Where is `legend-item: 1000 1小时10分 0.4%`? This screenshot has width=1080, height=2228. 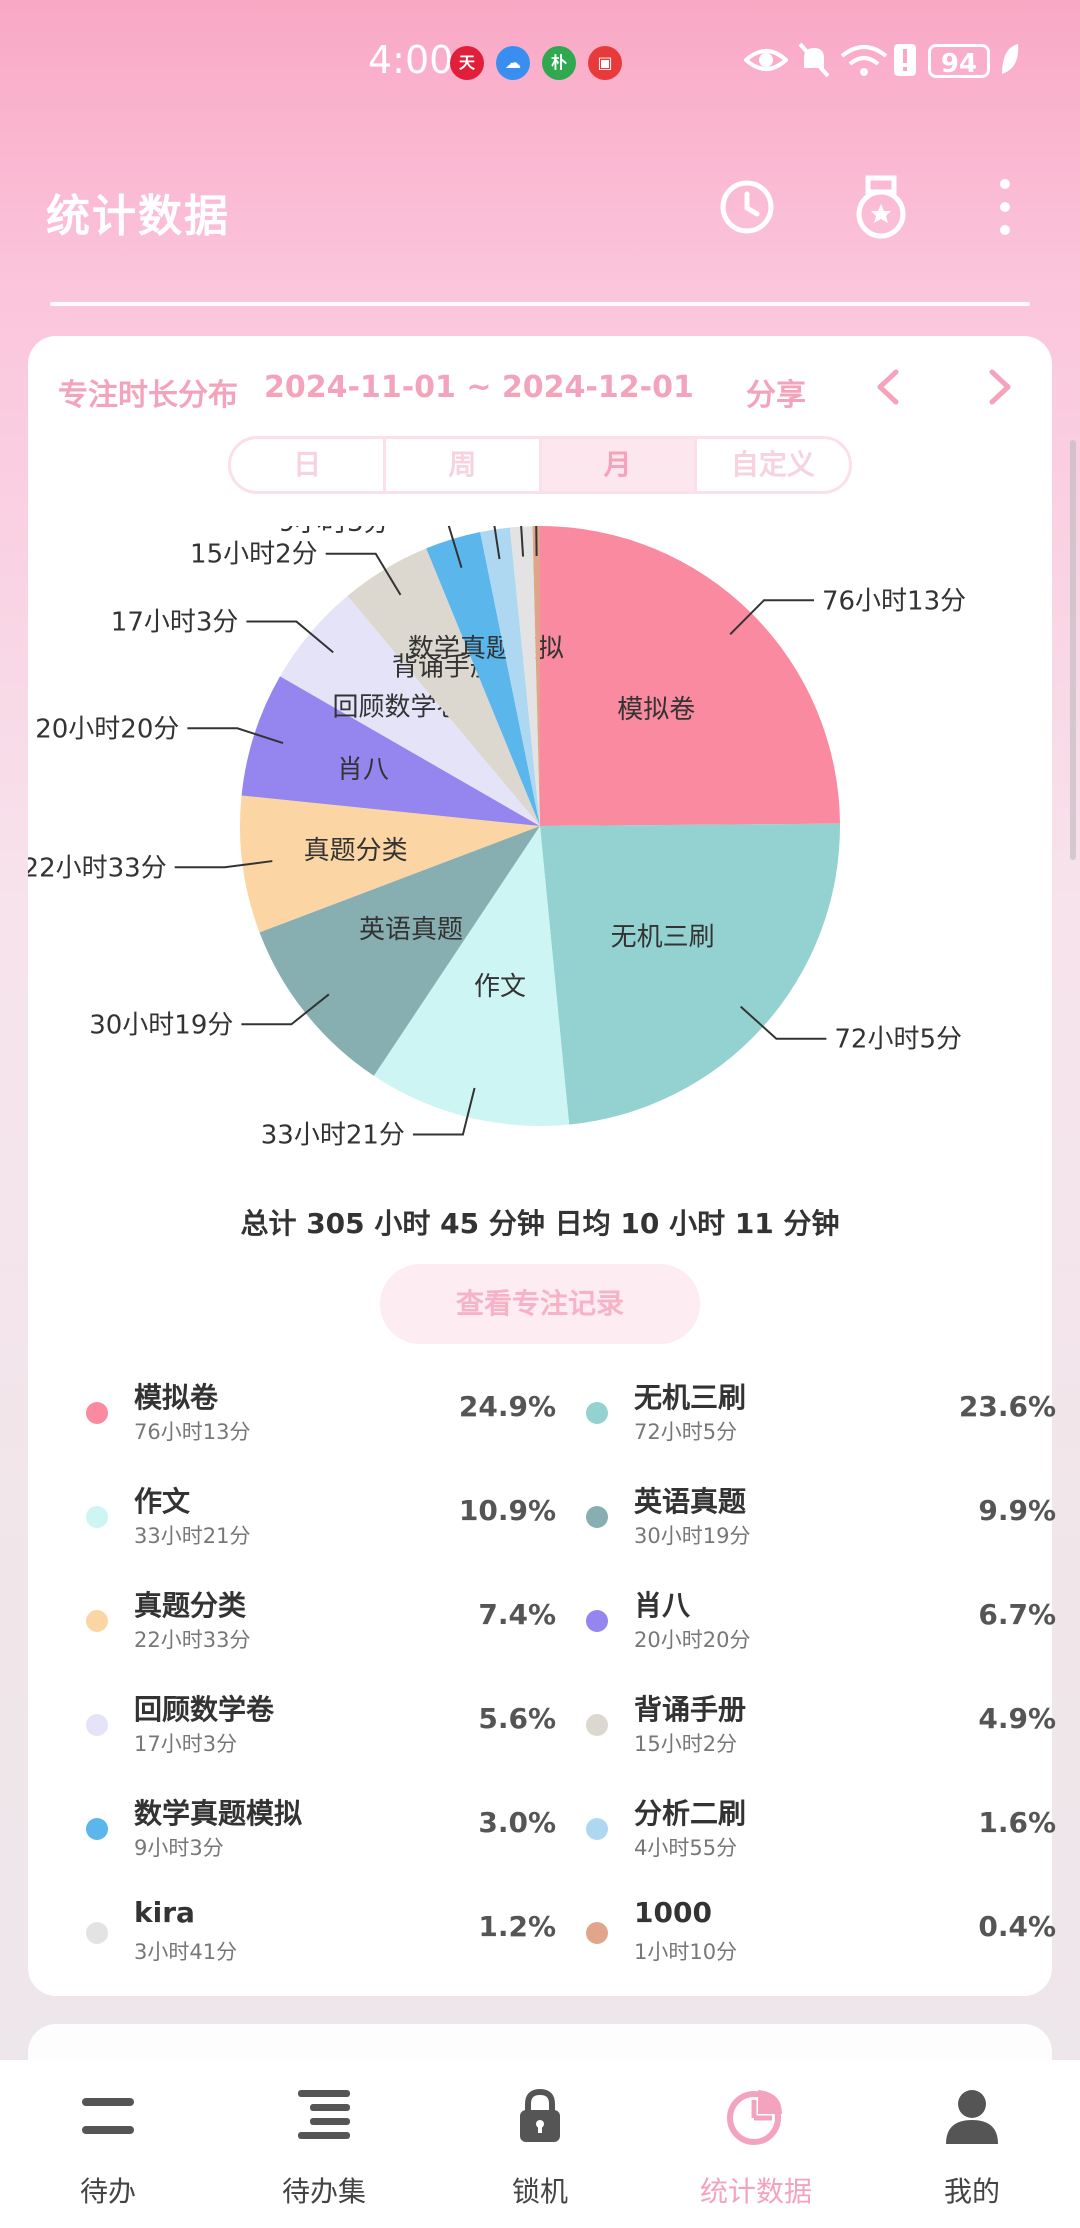
legend-item: 1000 1小时10分 0.4% is located at coordinates (806, 1936).